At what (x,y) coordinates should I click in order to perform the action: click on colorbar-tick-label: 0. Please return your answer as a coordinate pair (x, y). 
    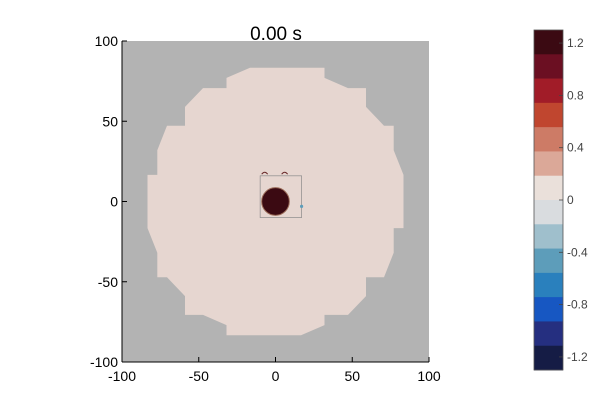
    Looking at the image, I should click on (570, 200).